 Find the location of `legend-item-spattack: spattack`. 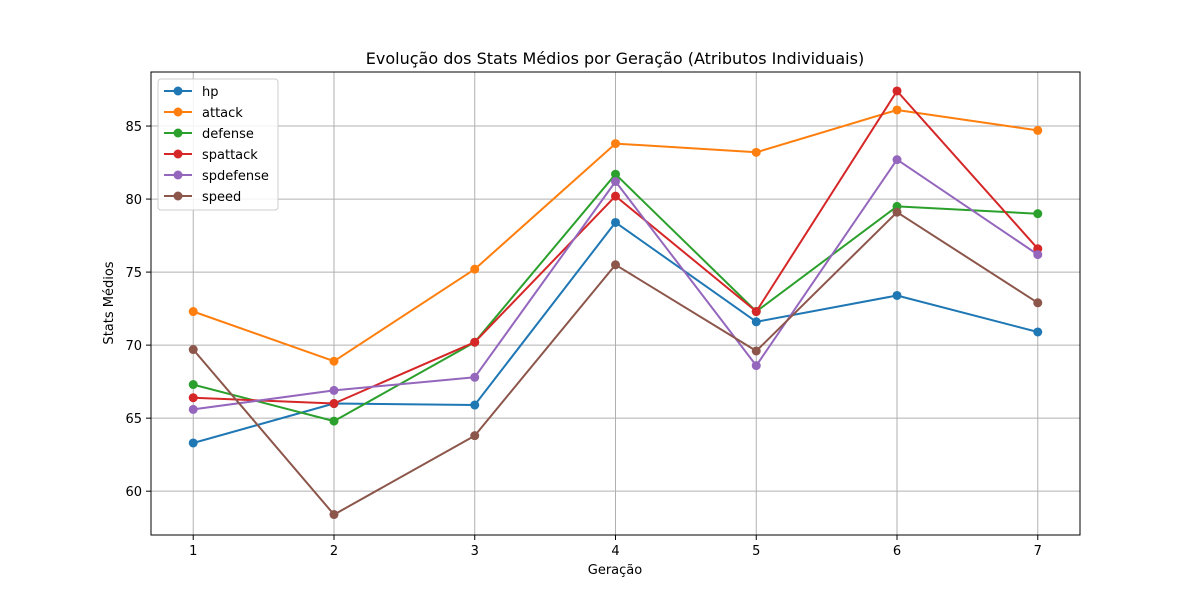

legend-item-spattack: spattack is located at coordinates (211, 155).